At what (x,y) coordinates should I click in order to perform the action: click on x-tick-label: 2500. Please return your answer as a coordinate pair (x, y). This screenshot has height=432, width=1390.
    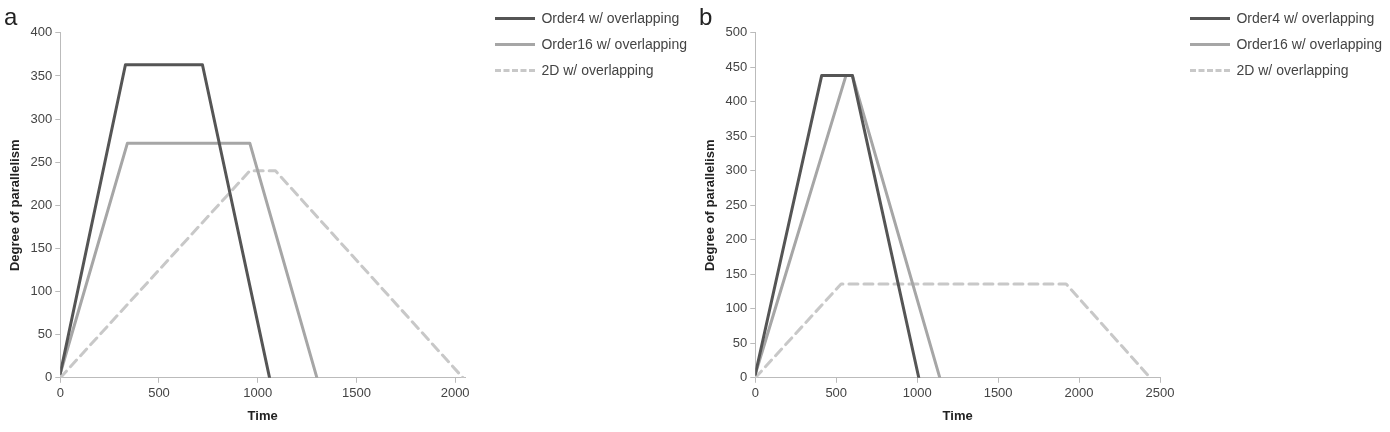
    Looking at the image, I should click on (1160, 393).